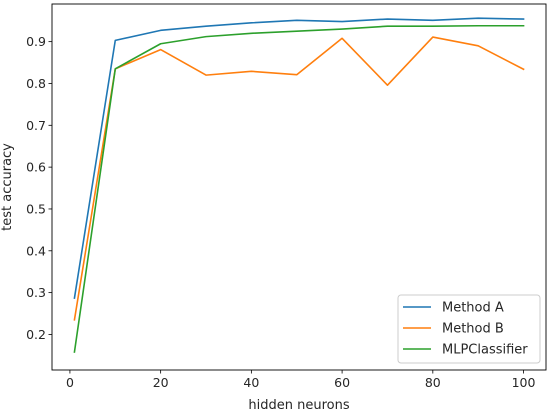 This screenshot has width=547, height=412. What do you see at coordinates (298, 405) in the screenshot?
I see `x-axis-label: hidden neurons` at bounding box center [298, 405].